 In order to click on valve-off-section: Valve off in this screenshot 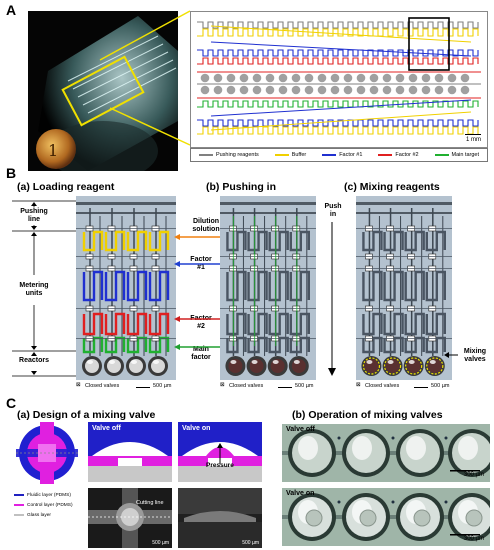, I will do `click(130, 452)`.